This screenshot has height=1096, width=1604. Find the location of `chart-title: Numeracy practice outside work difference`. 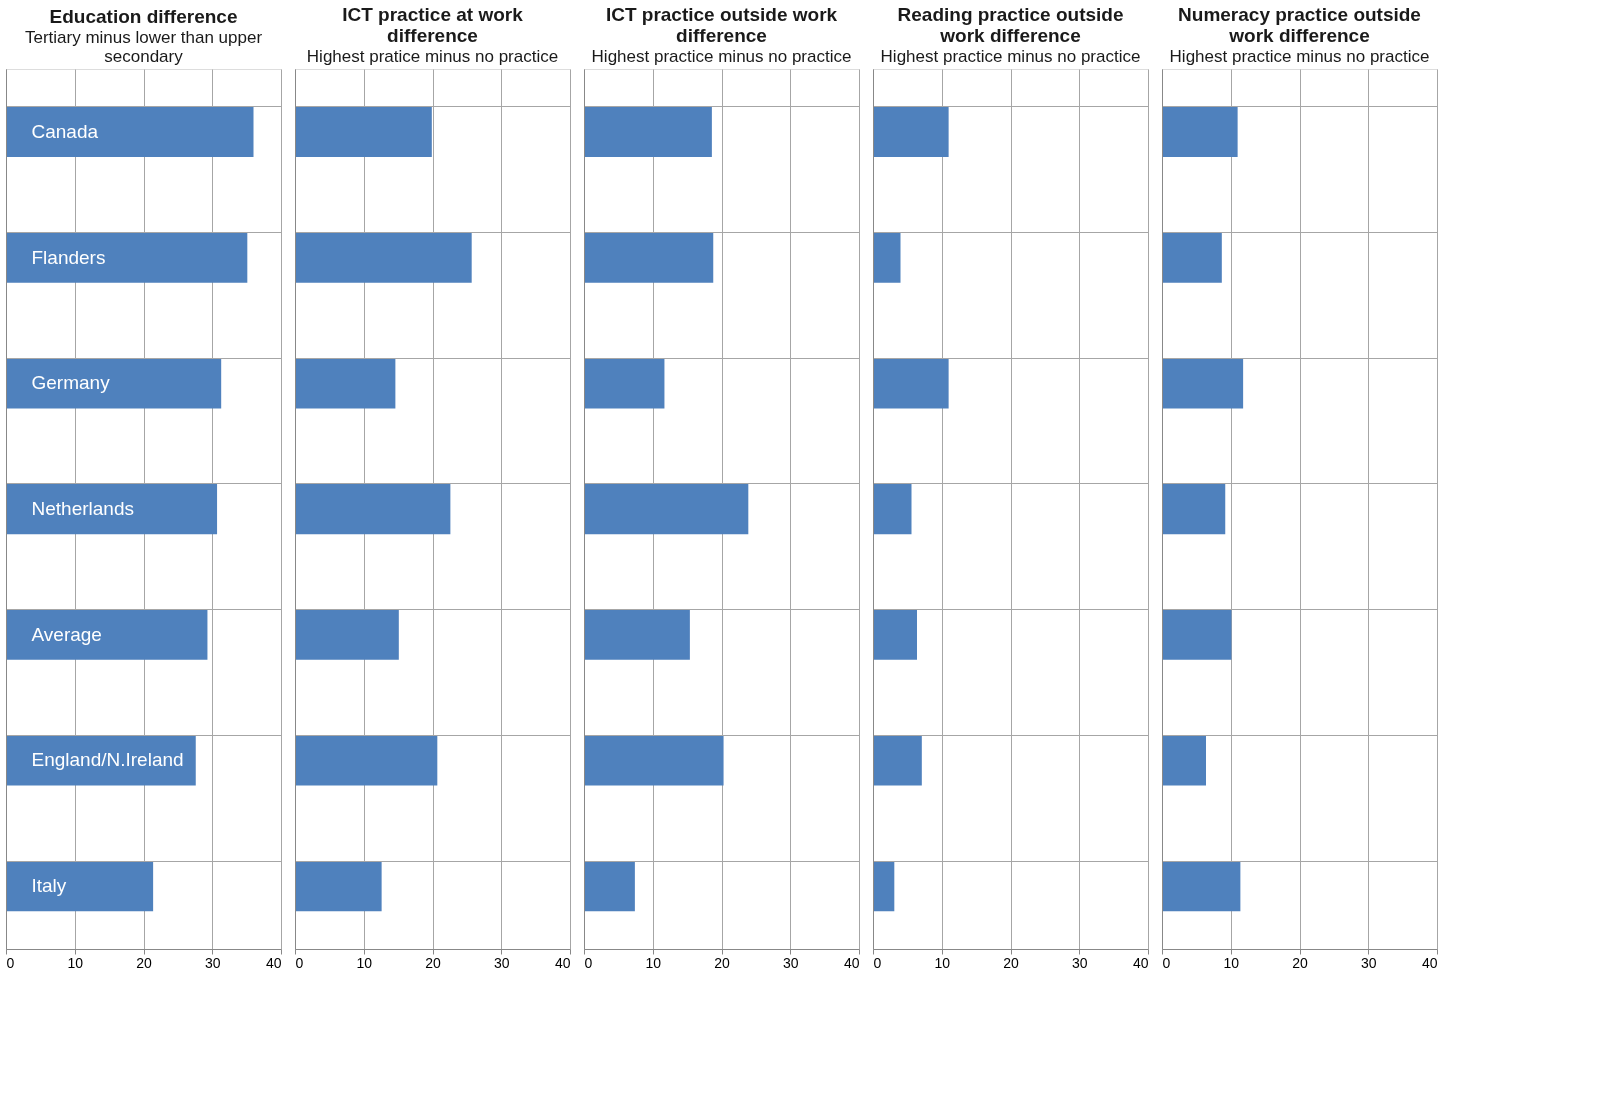

chart-title: Numeracy practice outside work difference is located at coordinates (1299, 25).